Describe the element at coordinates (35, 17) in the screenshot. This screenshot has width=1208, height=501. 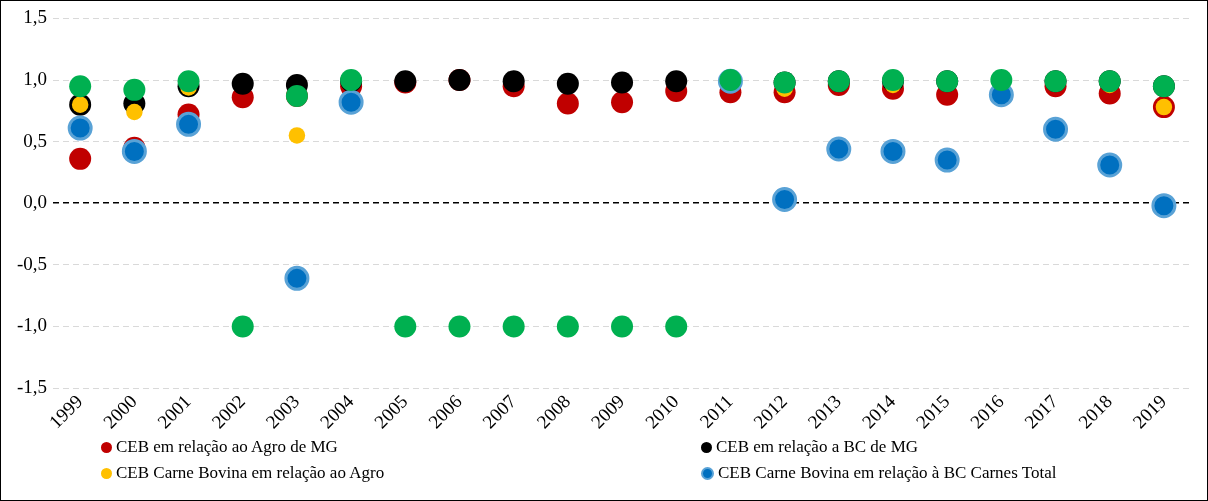
I see `y-tick-label: 1,5` at that location.